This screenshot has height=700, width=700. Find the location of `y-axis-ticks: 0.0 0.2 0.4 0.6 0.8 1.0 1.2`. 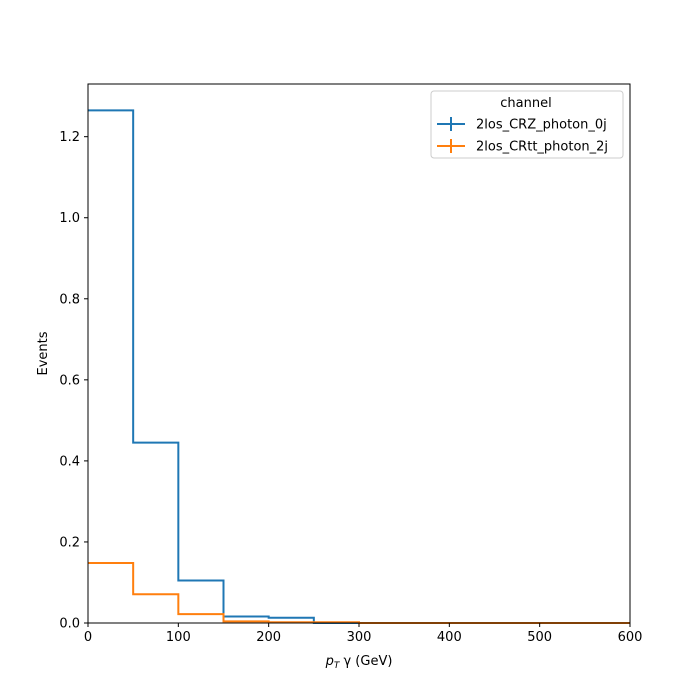

y-axis-ticks: 0.0 0.2 0.4 0.6 0.8 1.0 1.2 is located at coordinates (73, 381).